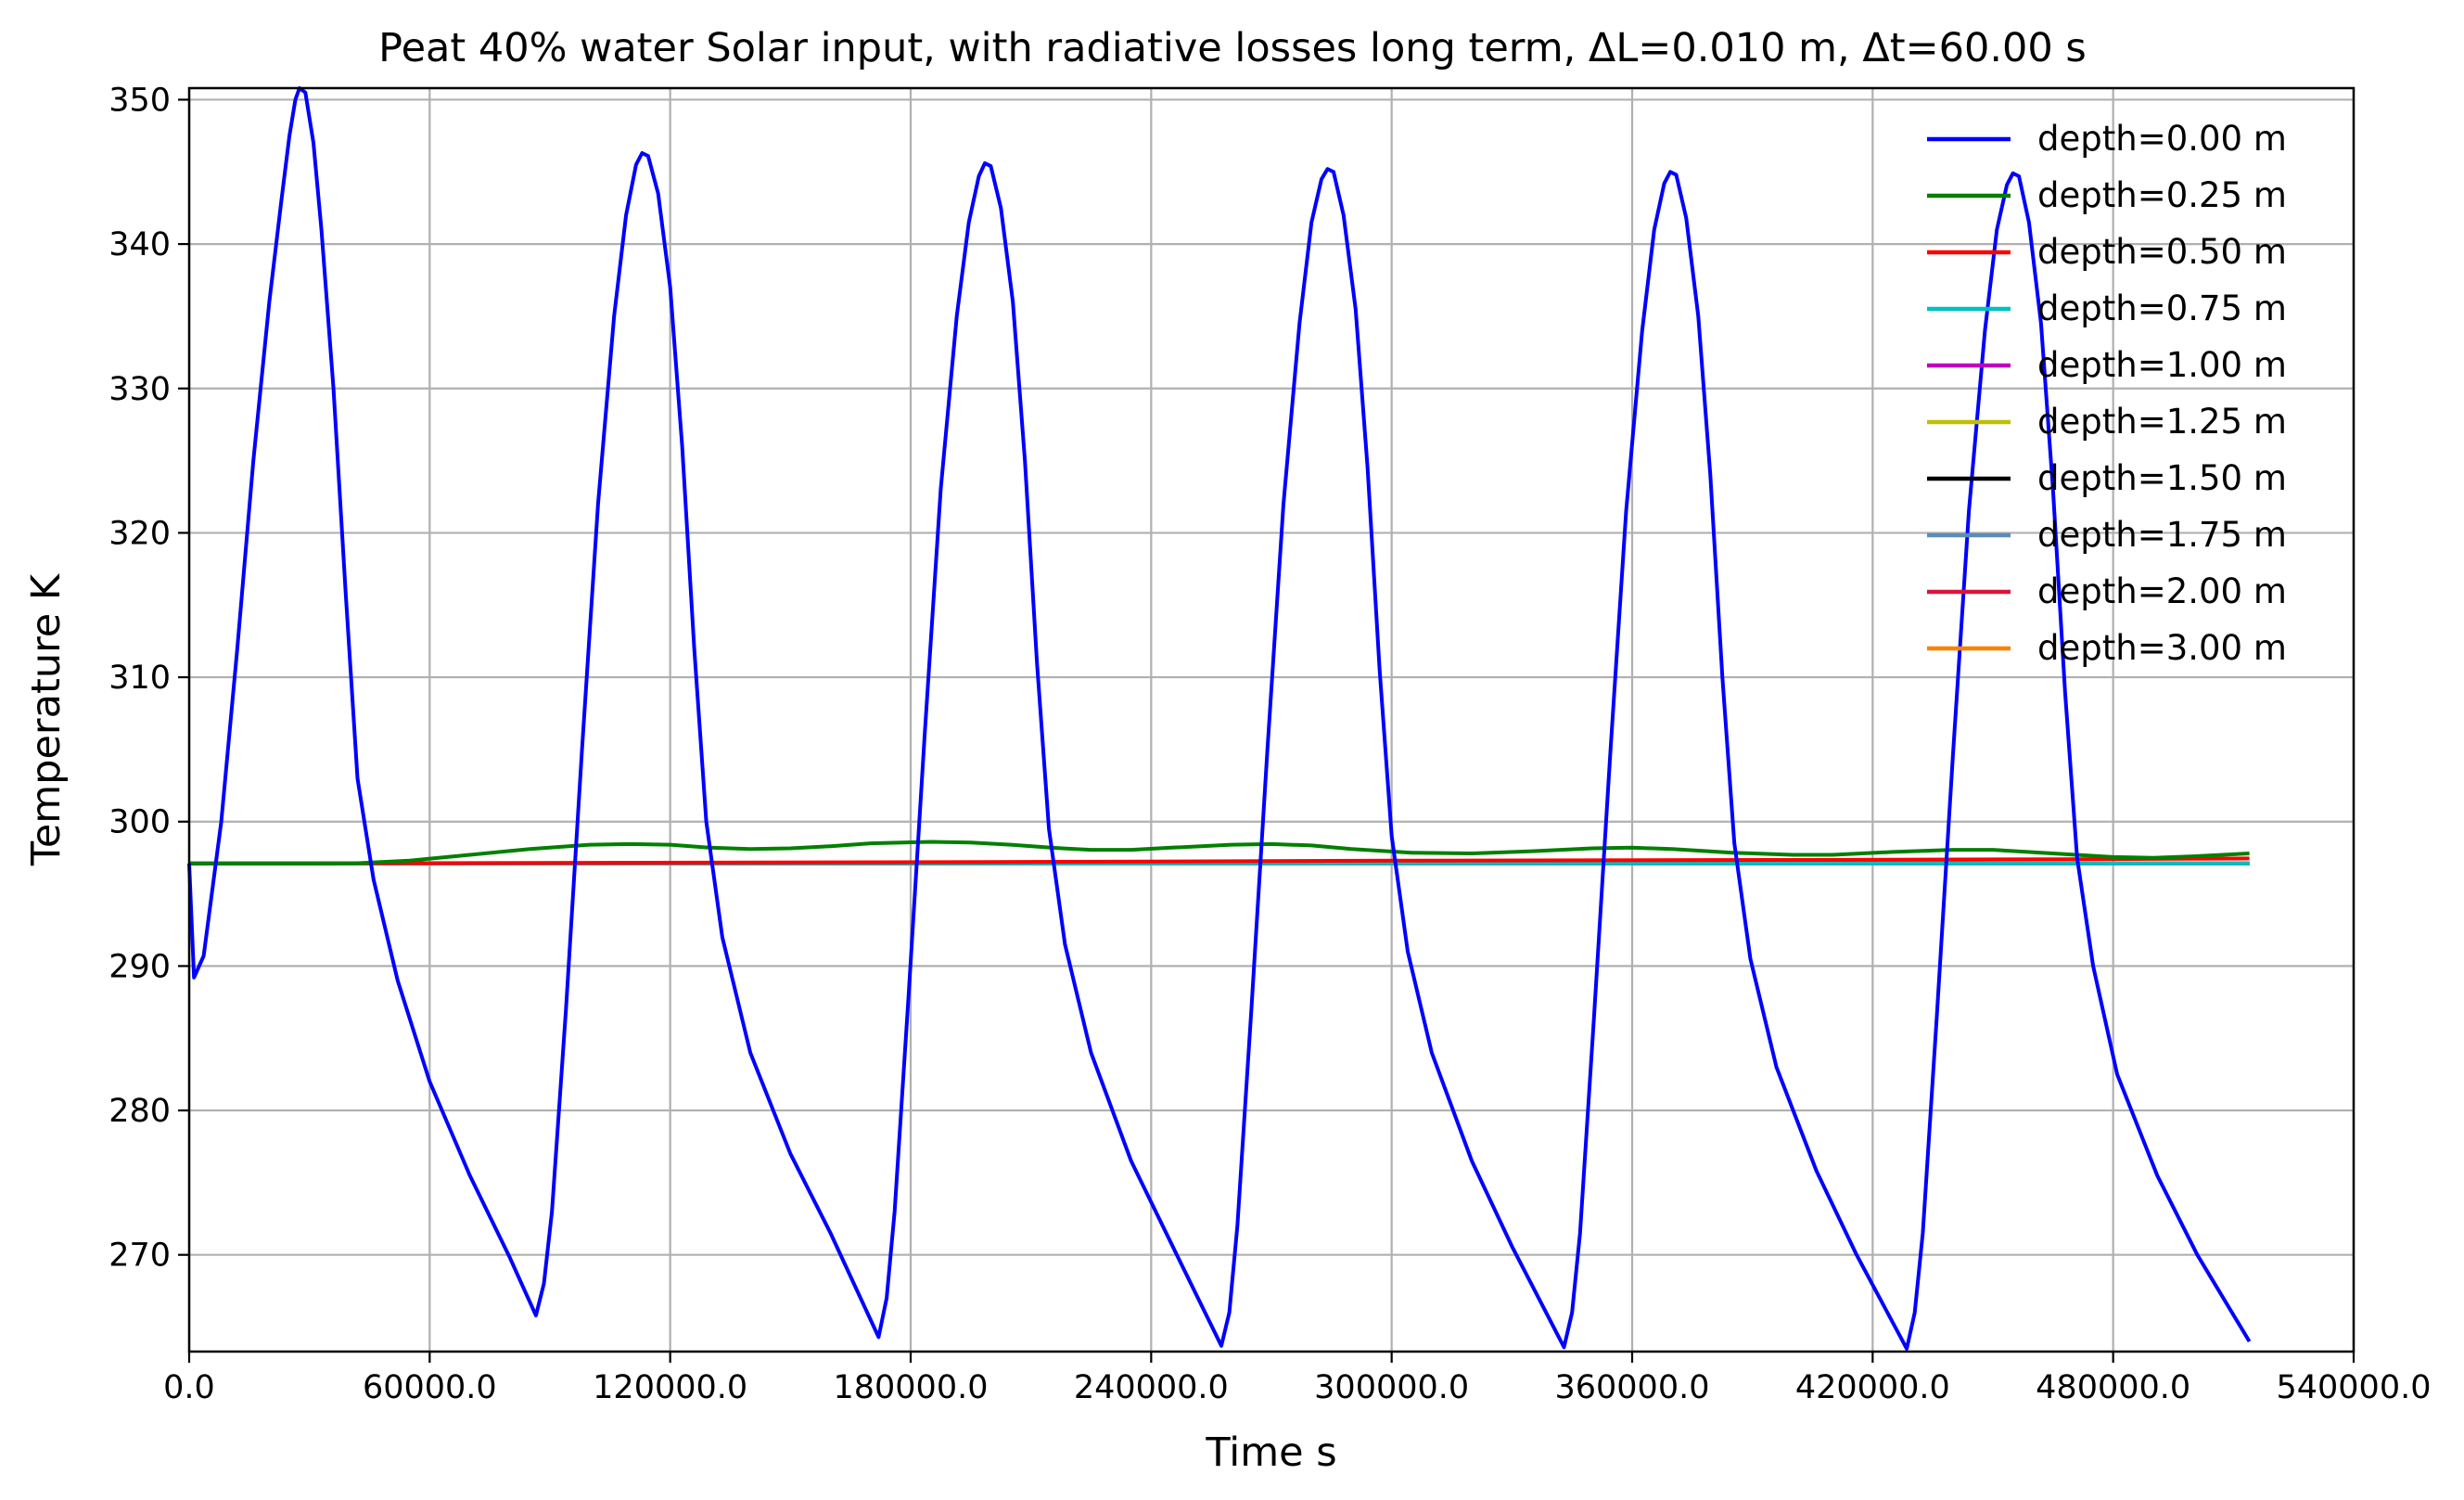 The width and height of the screenshot is (2464, 1500). I want to click on y-axis: 270 280 290 300 310 320 330 340 350, so click(149, 678).